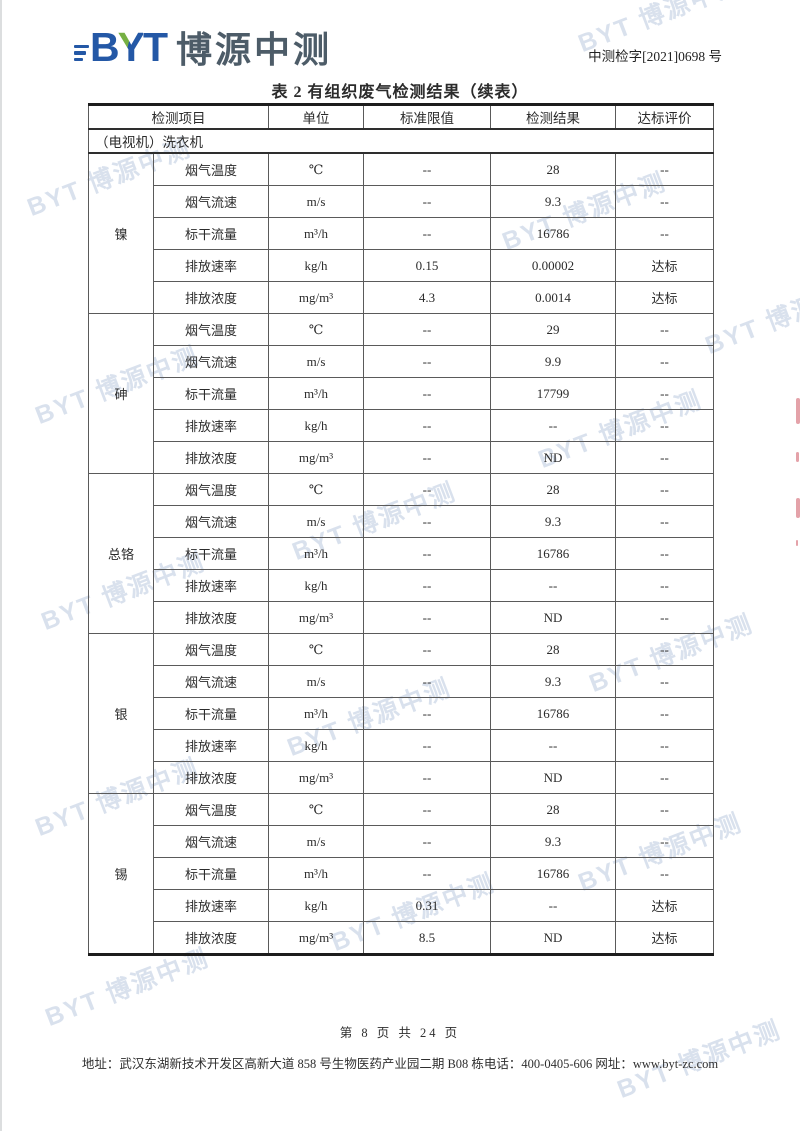  I want to click on table-row: 砷烟气温度 ℃ -- 29 --, so click(401, 393).